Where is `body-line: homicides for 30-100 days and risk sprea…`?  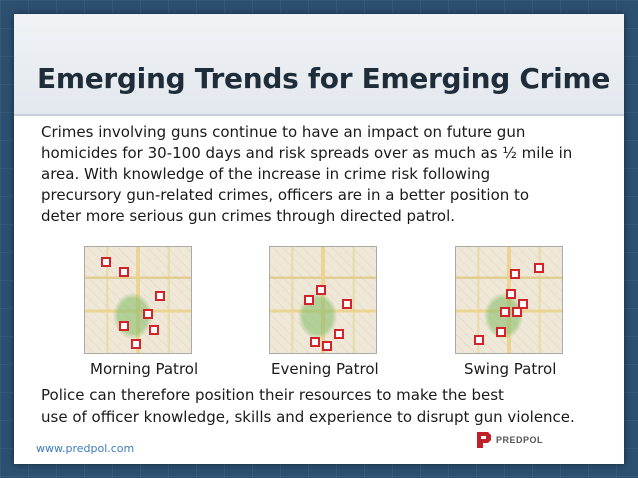 body-line: homicides for 30-100 days and risk sprea… is located at coordinates (307, 153).